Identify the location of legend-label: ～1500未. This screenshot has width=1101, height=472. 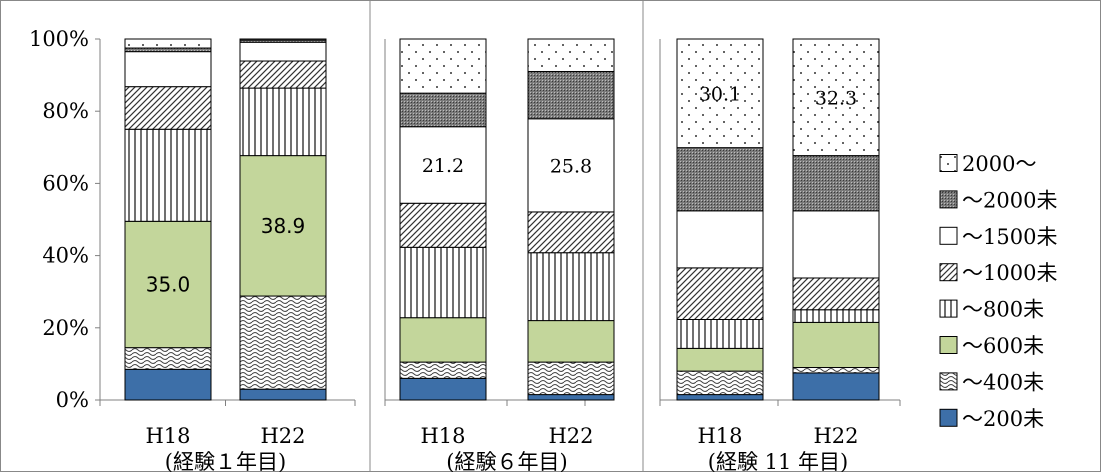
(1009, 237).